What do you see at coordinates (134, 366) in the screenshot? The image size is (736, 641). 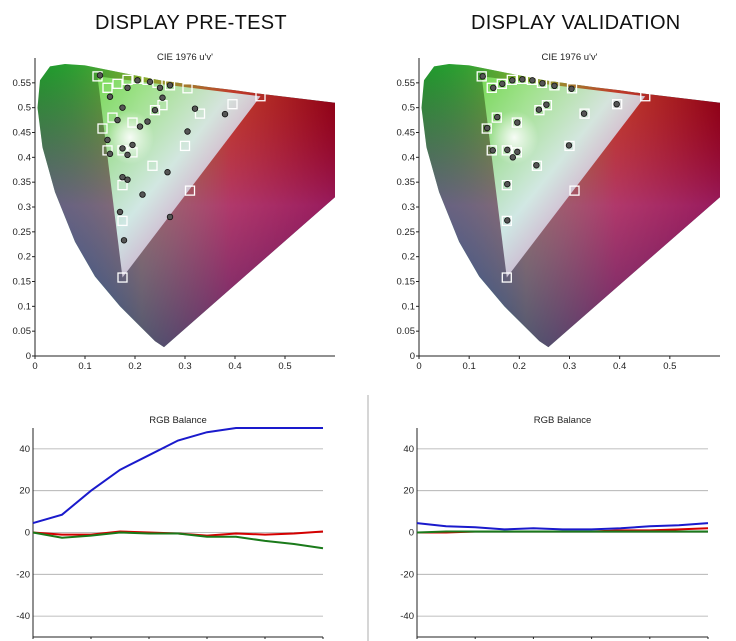 I see `x-tick-label: 0.2` at bounding box center [134, 366].